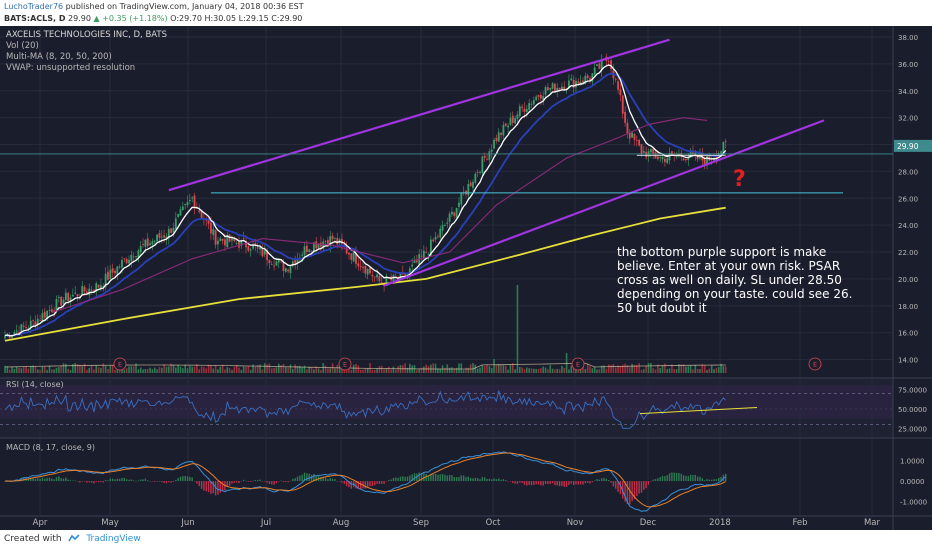 The width and height of the screenshot is (932, 550). I want to click on tradingview-brand: TradingView, so click(113, 539).